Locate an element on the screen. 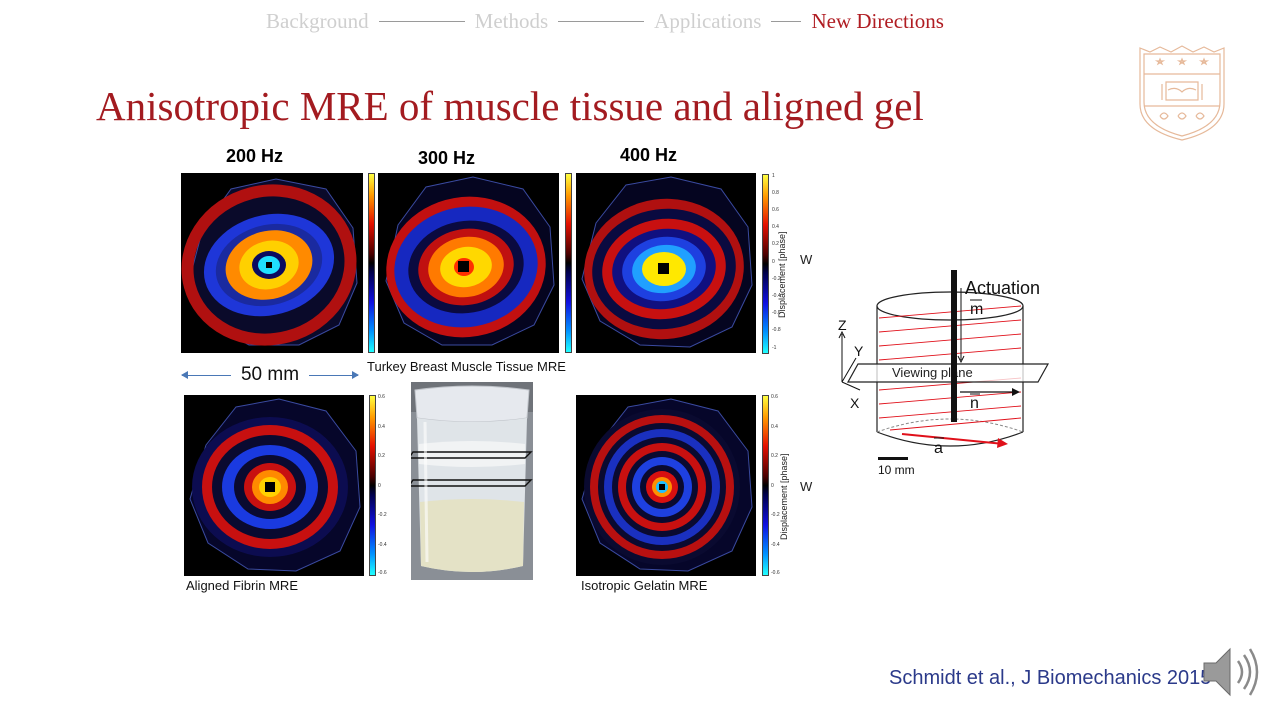 The height and width of the screenshot is (720, 1280). caption-aligned-fibrin: Aligned Fibrin MRE is located at coordinates (242, 585).